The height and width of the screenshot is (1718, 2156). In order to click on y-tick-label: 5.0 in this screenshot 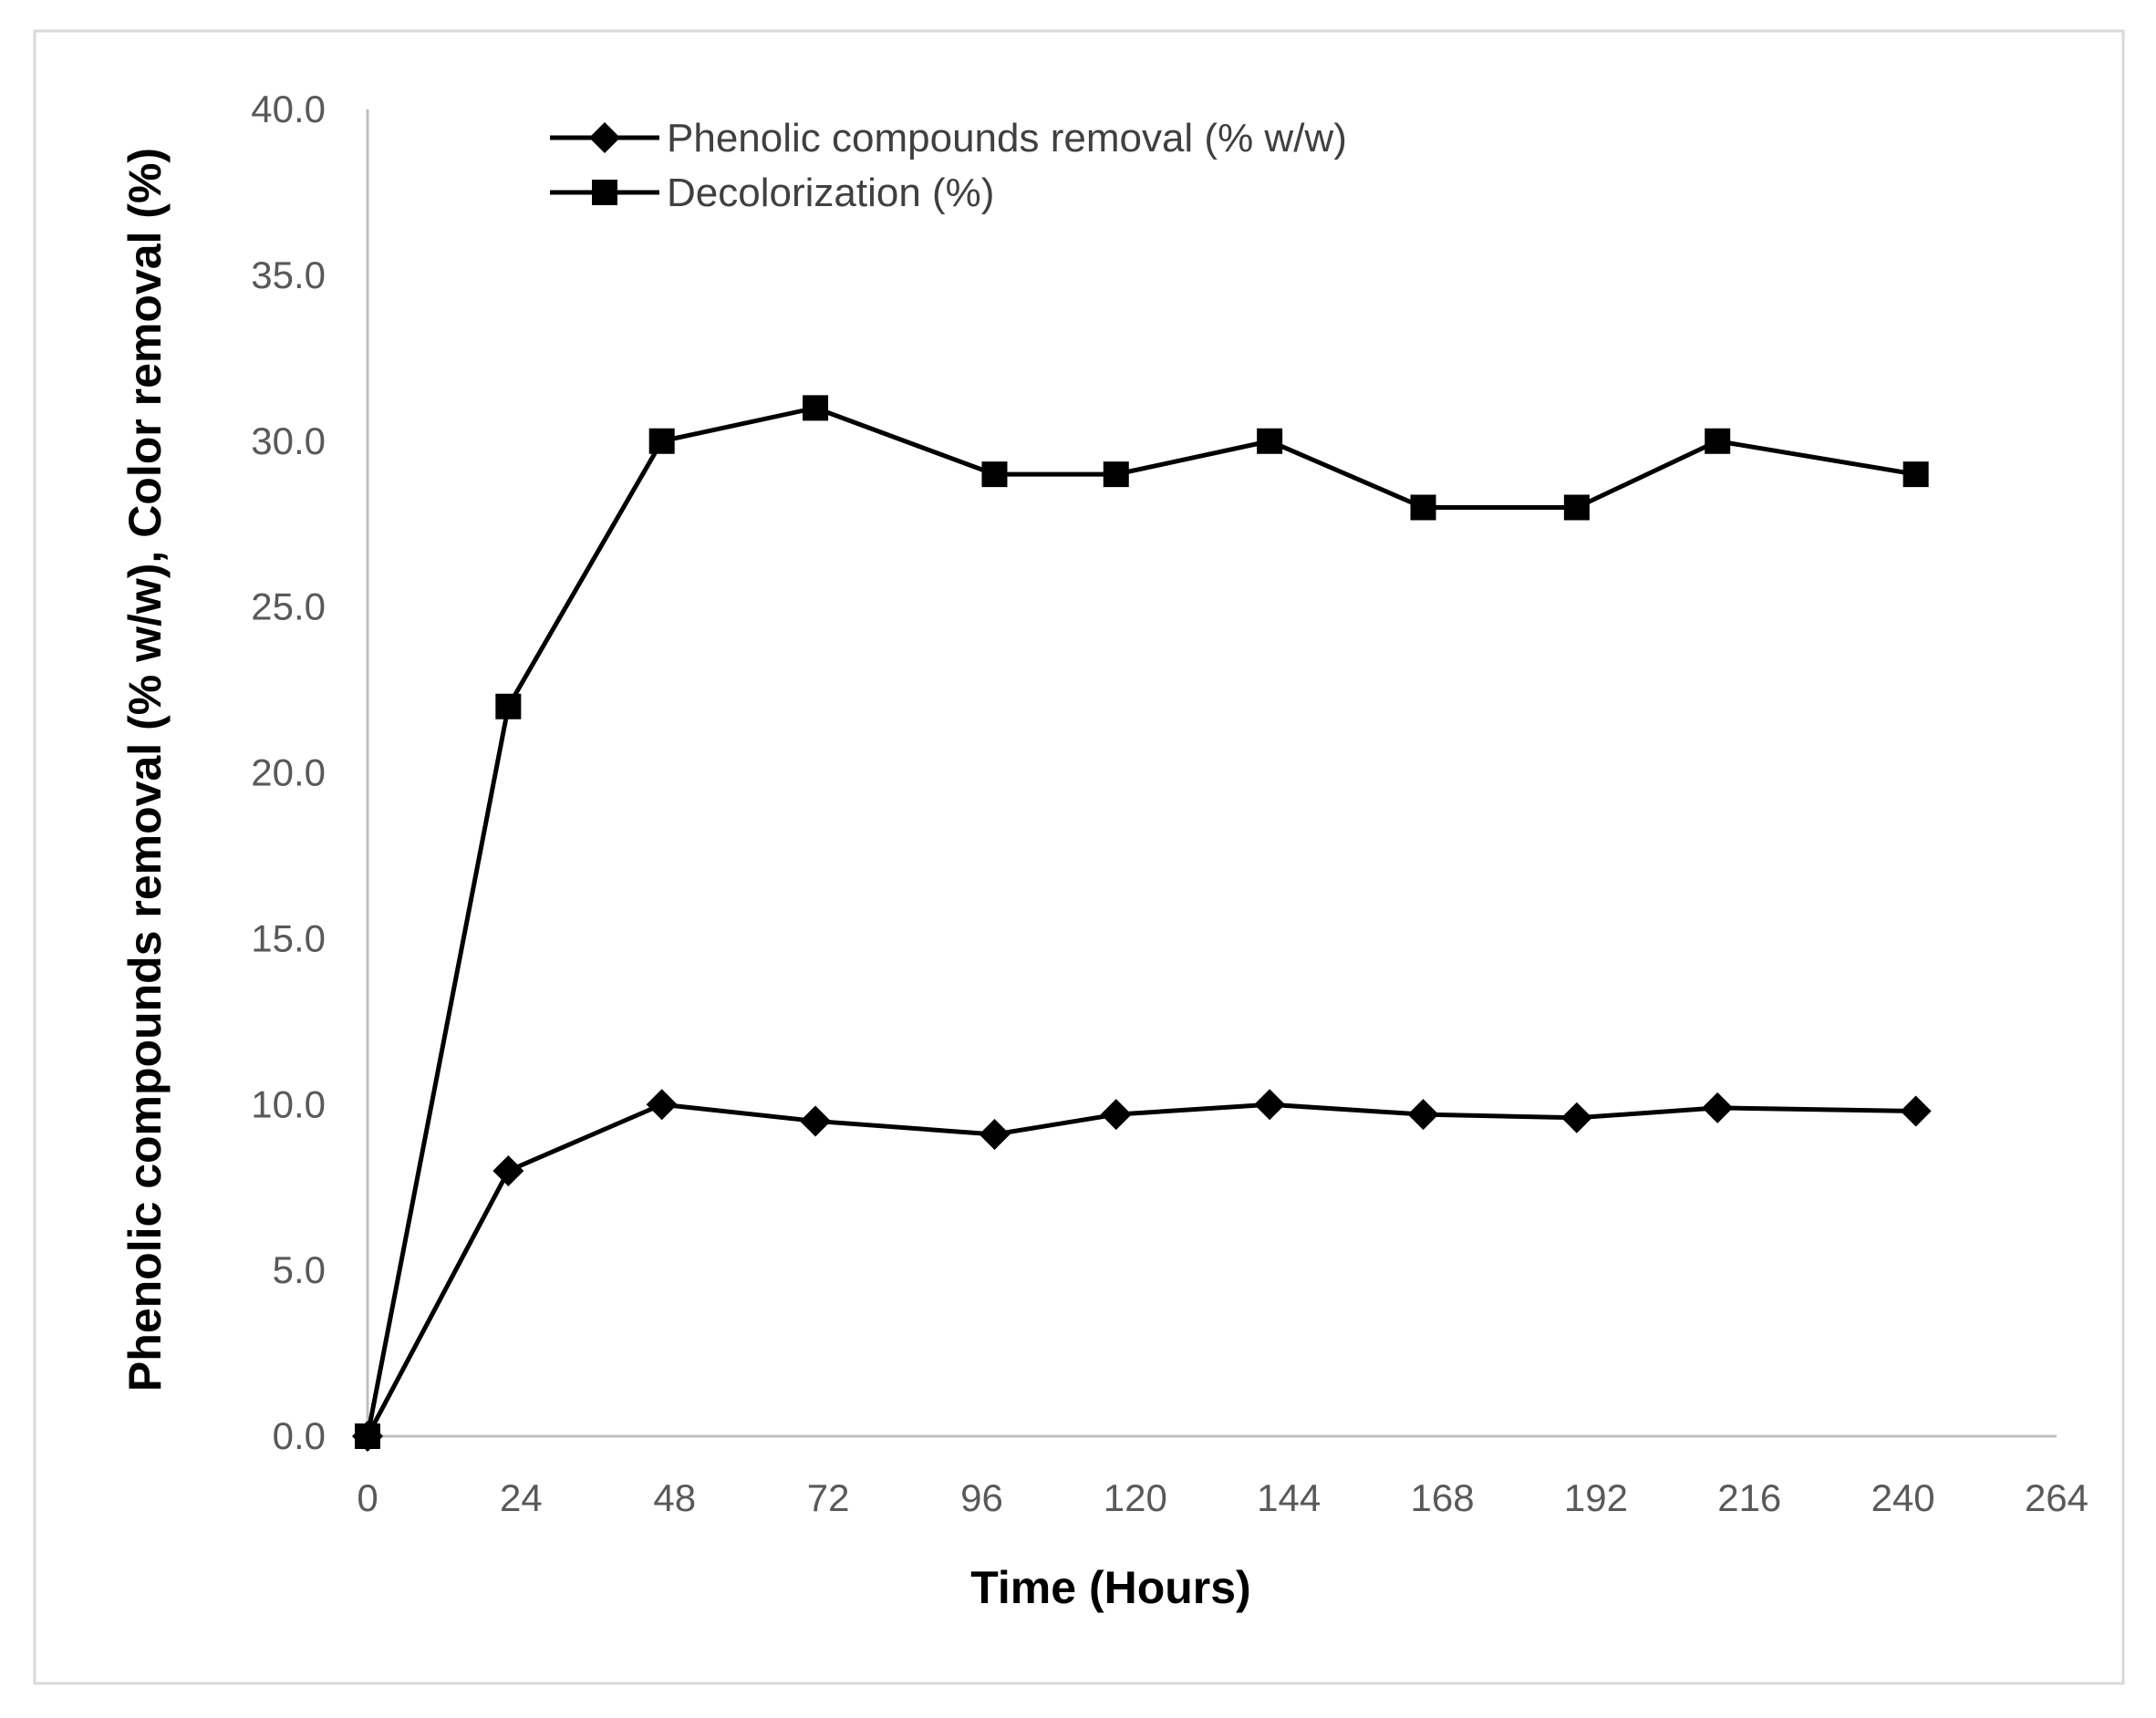, I will do `click(299, 1269)`.